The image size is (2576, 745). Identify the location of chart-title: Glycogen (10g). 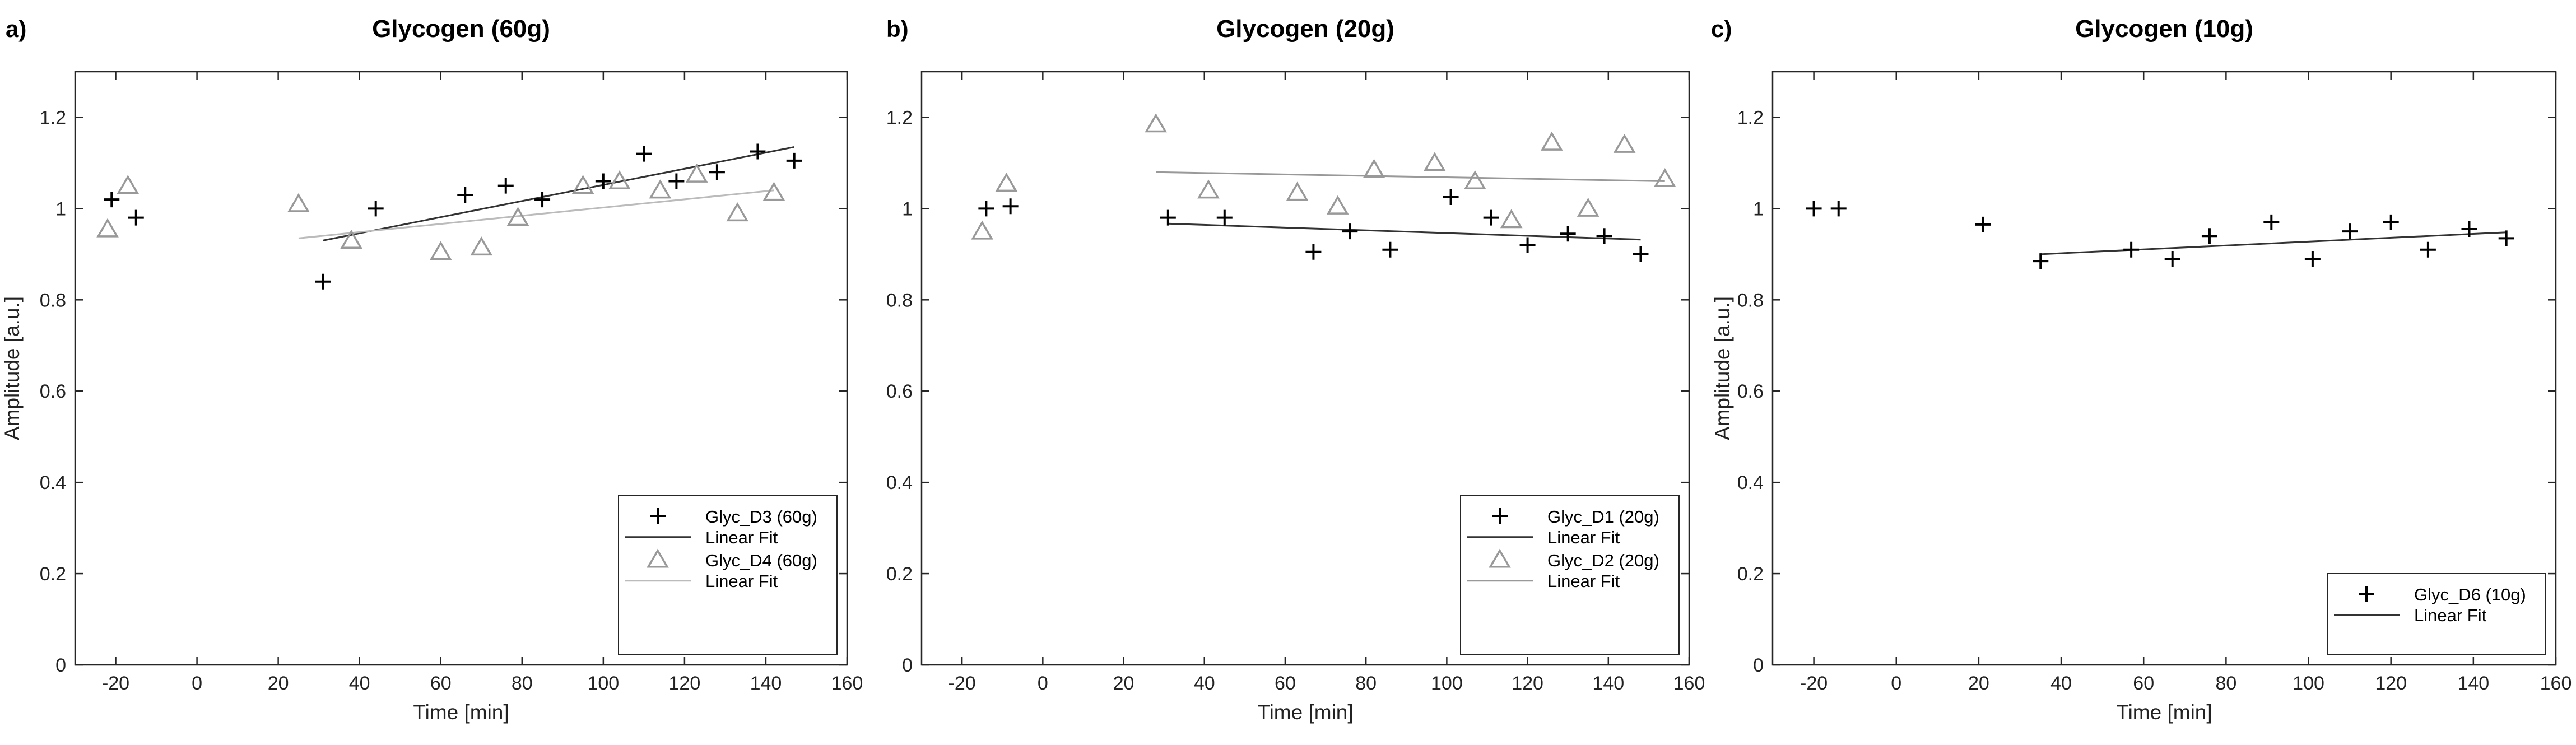
(2164, 29).